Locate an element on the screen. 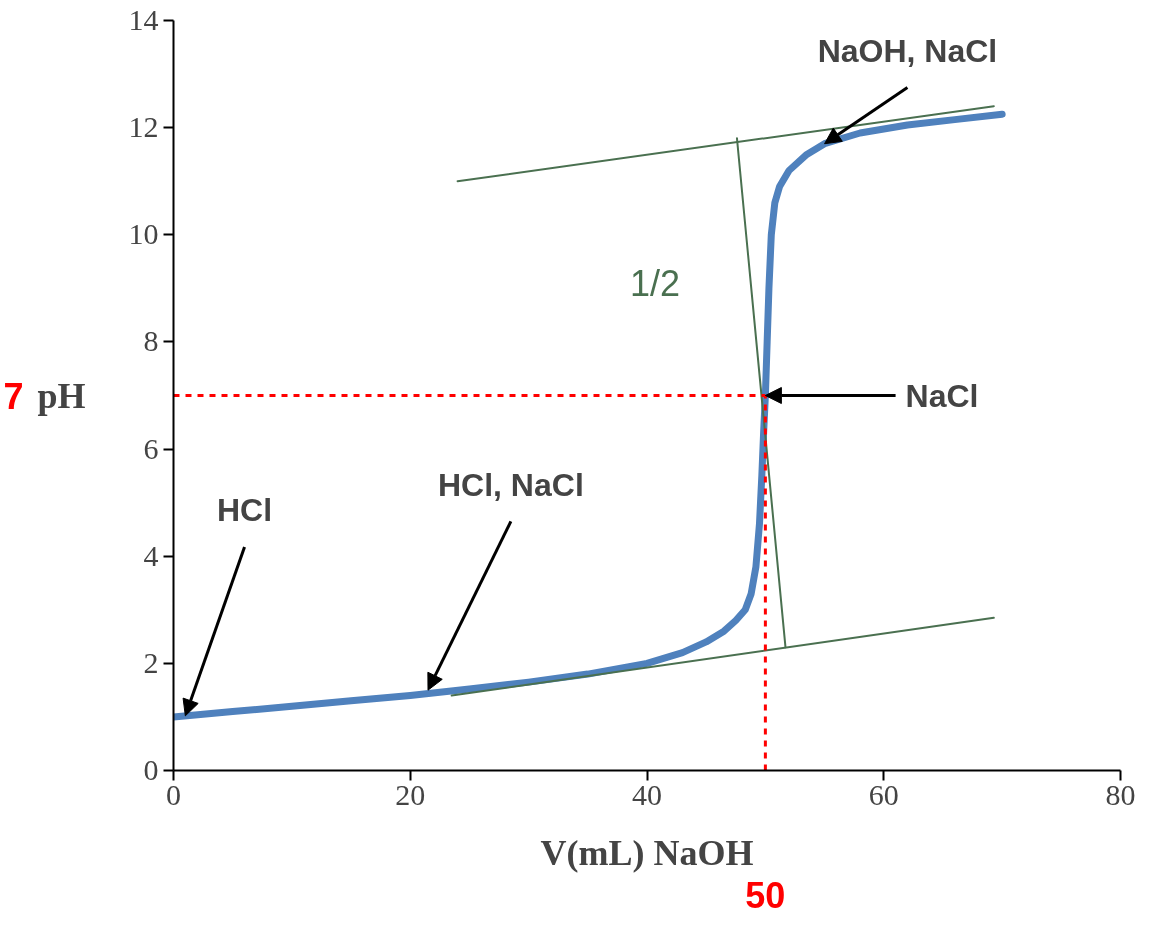 This screenshot has width=1174, height=940. x-tick-label: 40 is located at coordinates (647, 794).